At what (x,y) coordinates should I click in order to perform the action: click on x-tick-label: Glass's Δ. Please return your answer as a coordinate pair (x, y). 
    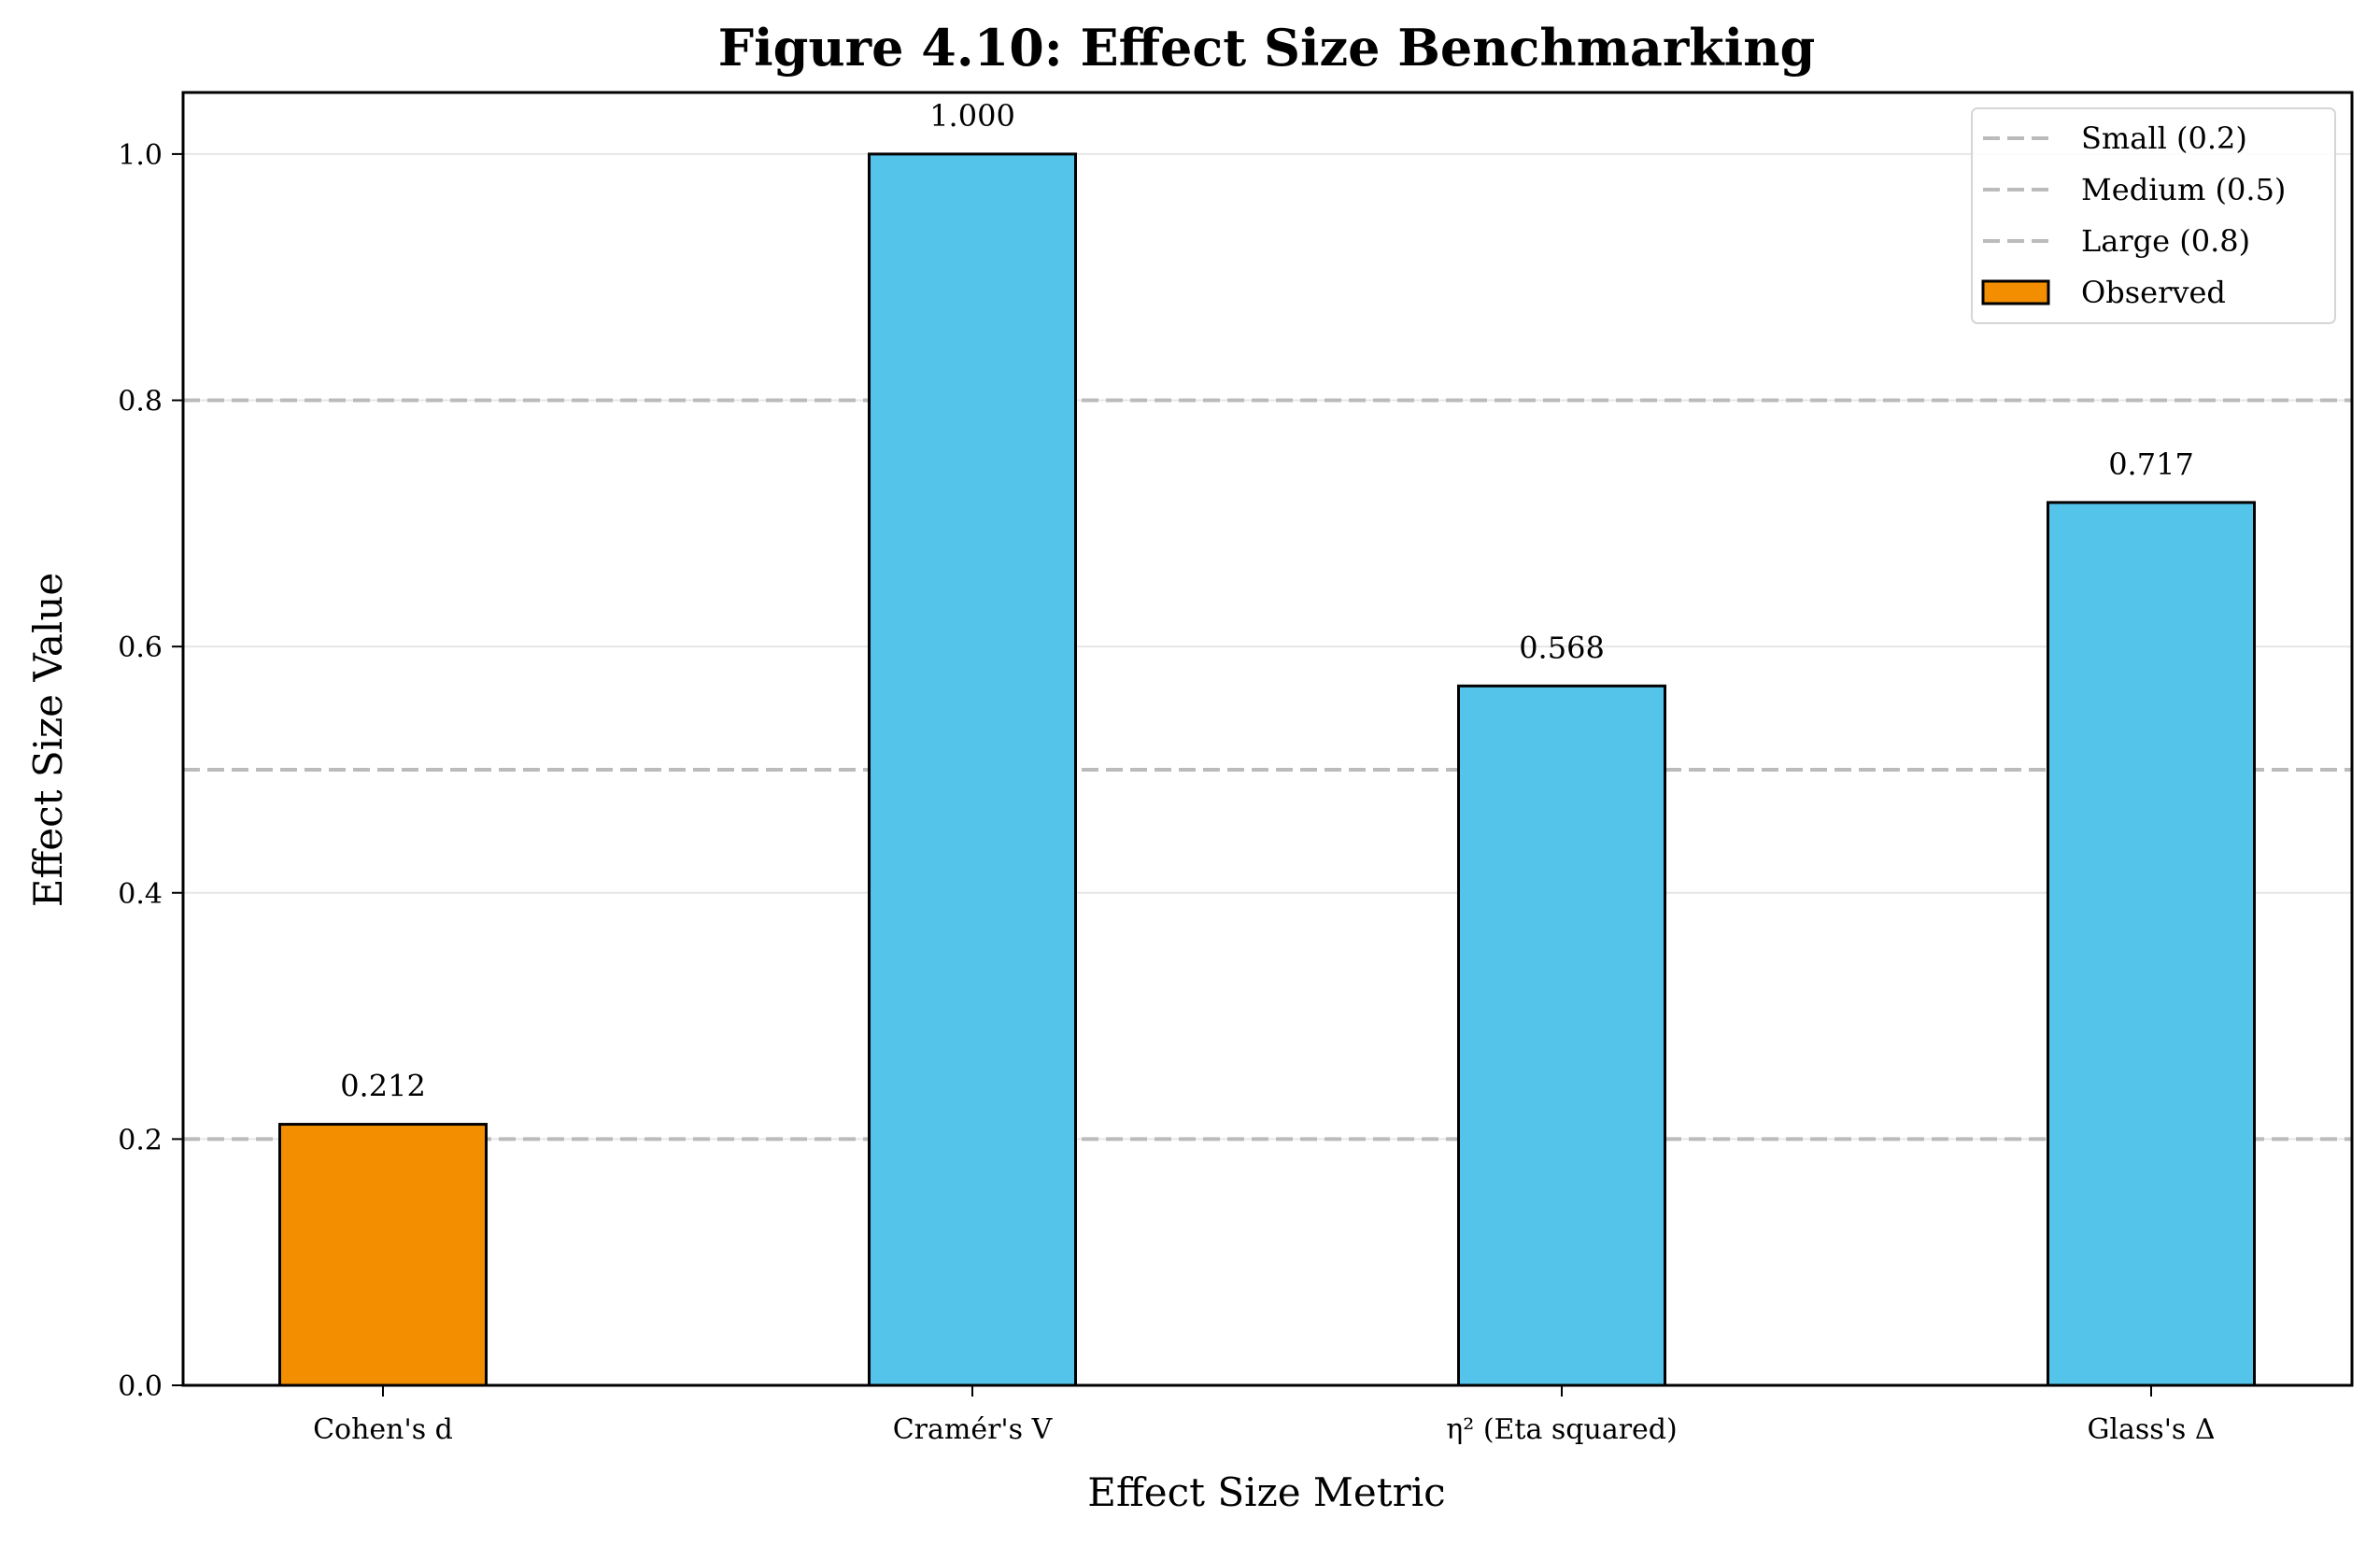
    Looking at the image, I should click on (2151, 1429).